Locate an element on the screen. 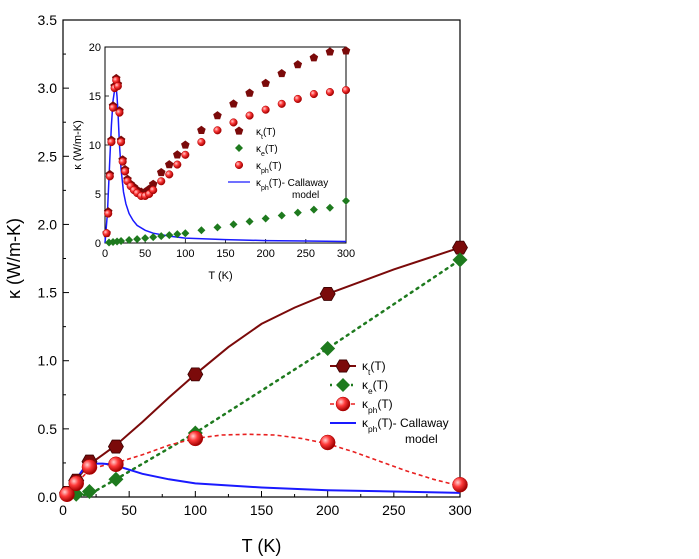  main-y-tick-label: 1.5 is located at coordinates (48, 293).